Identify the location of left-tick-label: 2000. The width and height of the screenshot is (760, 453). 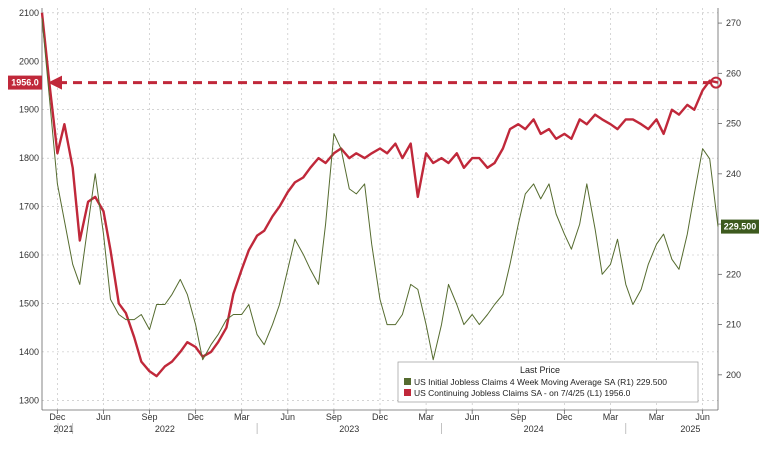
(29, 61).